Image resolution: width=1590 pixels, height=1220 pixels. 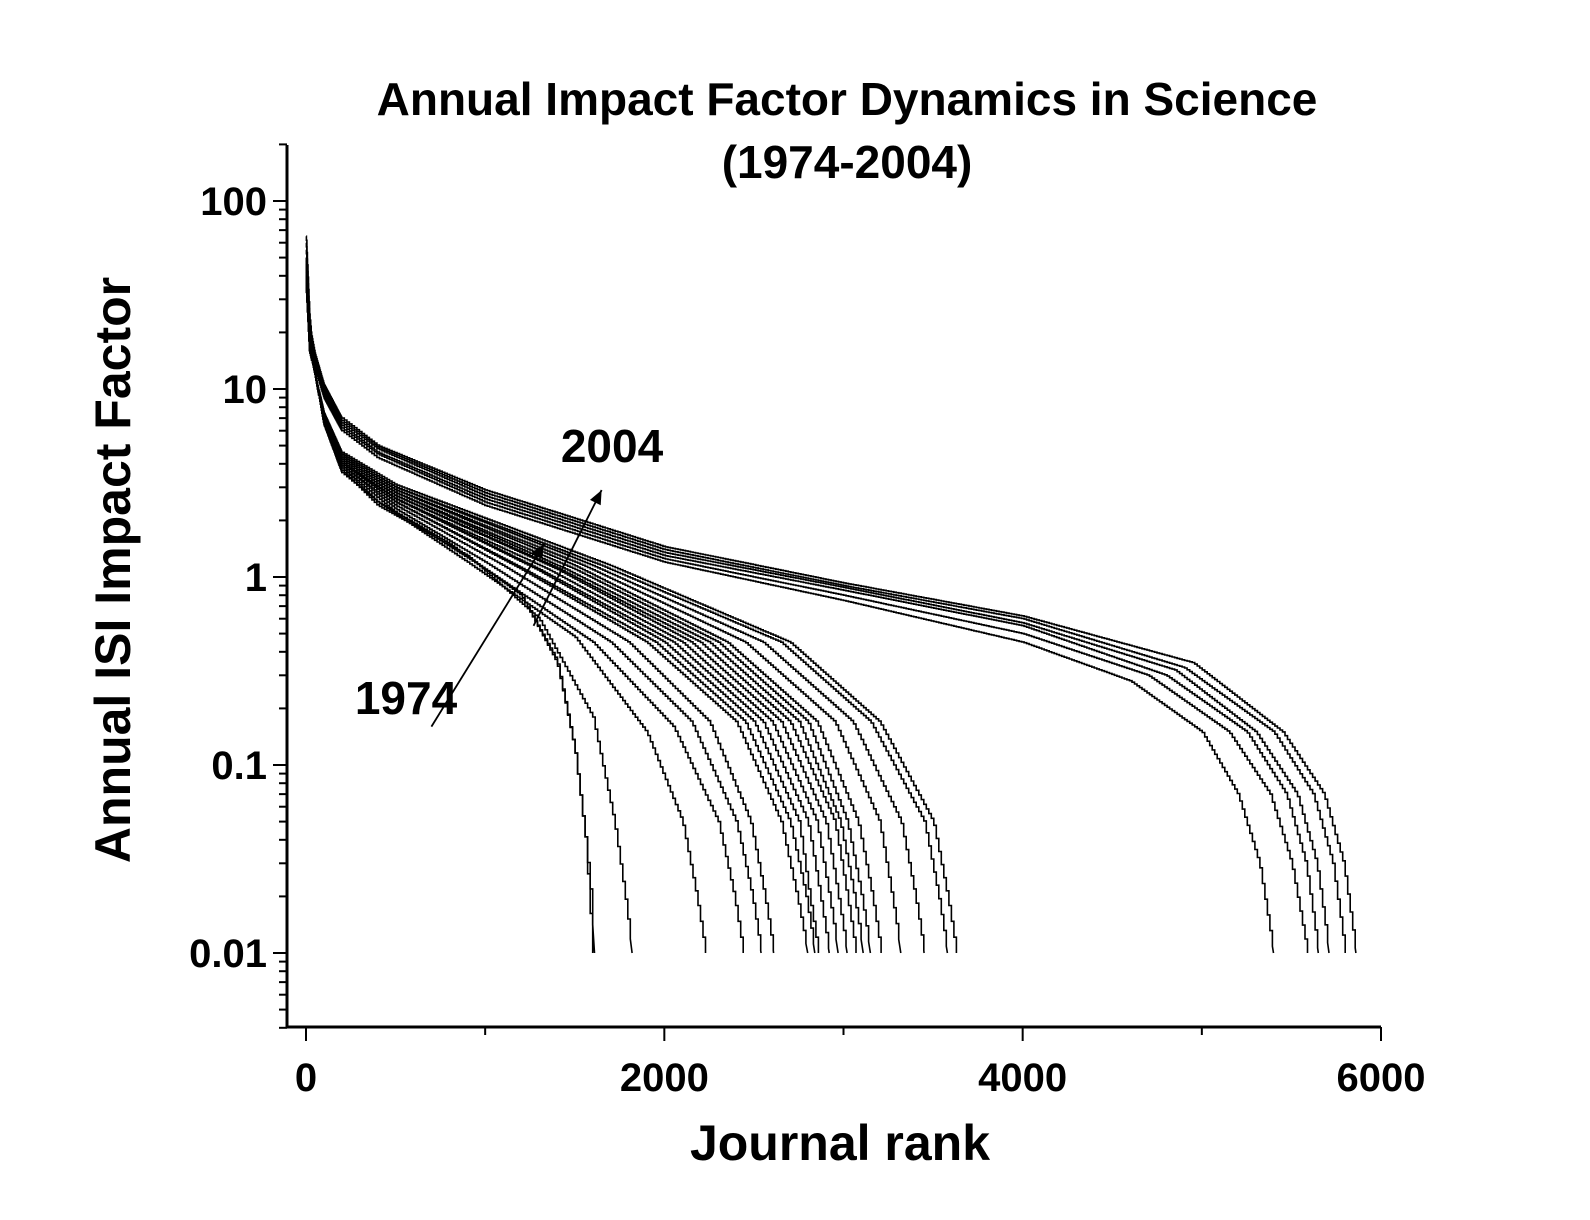 What do you see at coordinates (612, 446) in the screenshot?
I see `annotation-label-2004: 2004` at bounding box center [612, 446].